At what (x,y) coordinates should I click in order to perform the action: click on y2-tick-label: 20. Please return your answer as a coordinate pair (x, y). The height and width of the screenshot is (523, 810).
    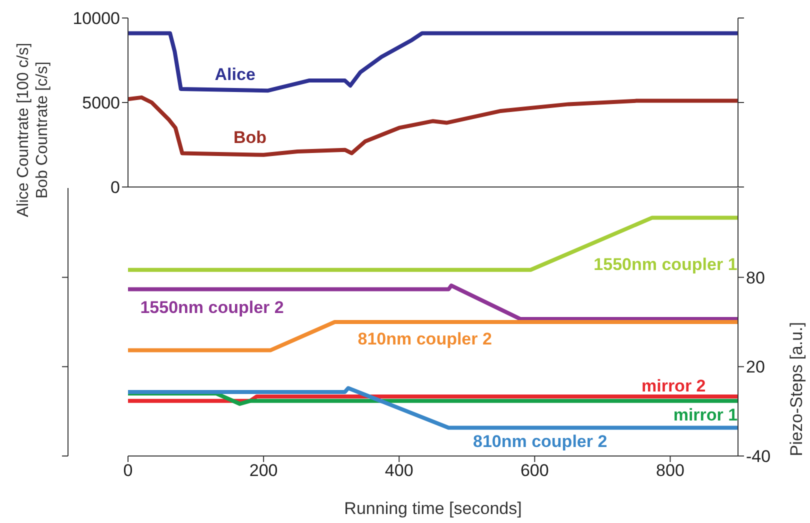
    Looking at the image, I should click on (755, 367).